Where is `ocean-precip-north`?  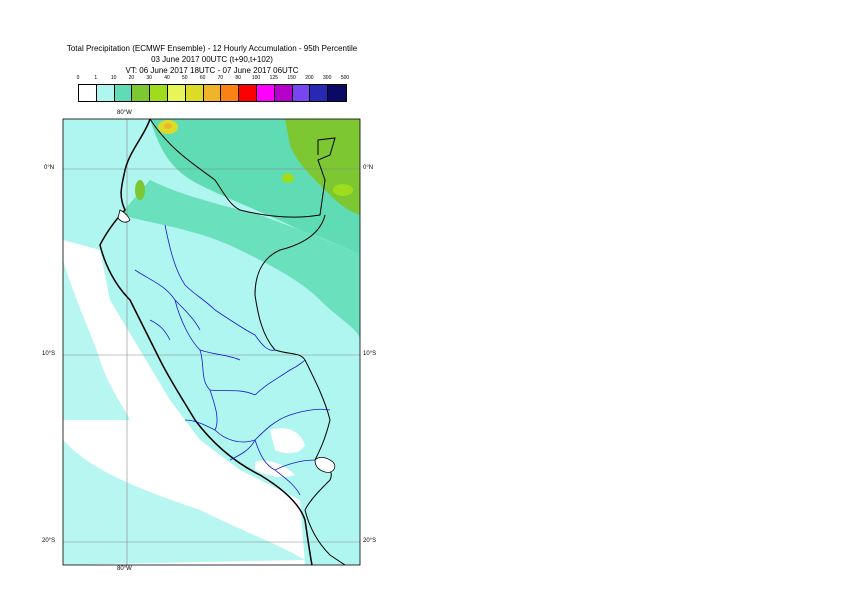 ocean-precip-north is located at coordinates (106, 182).